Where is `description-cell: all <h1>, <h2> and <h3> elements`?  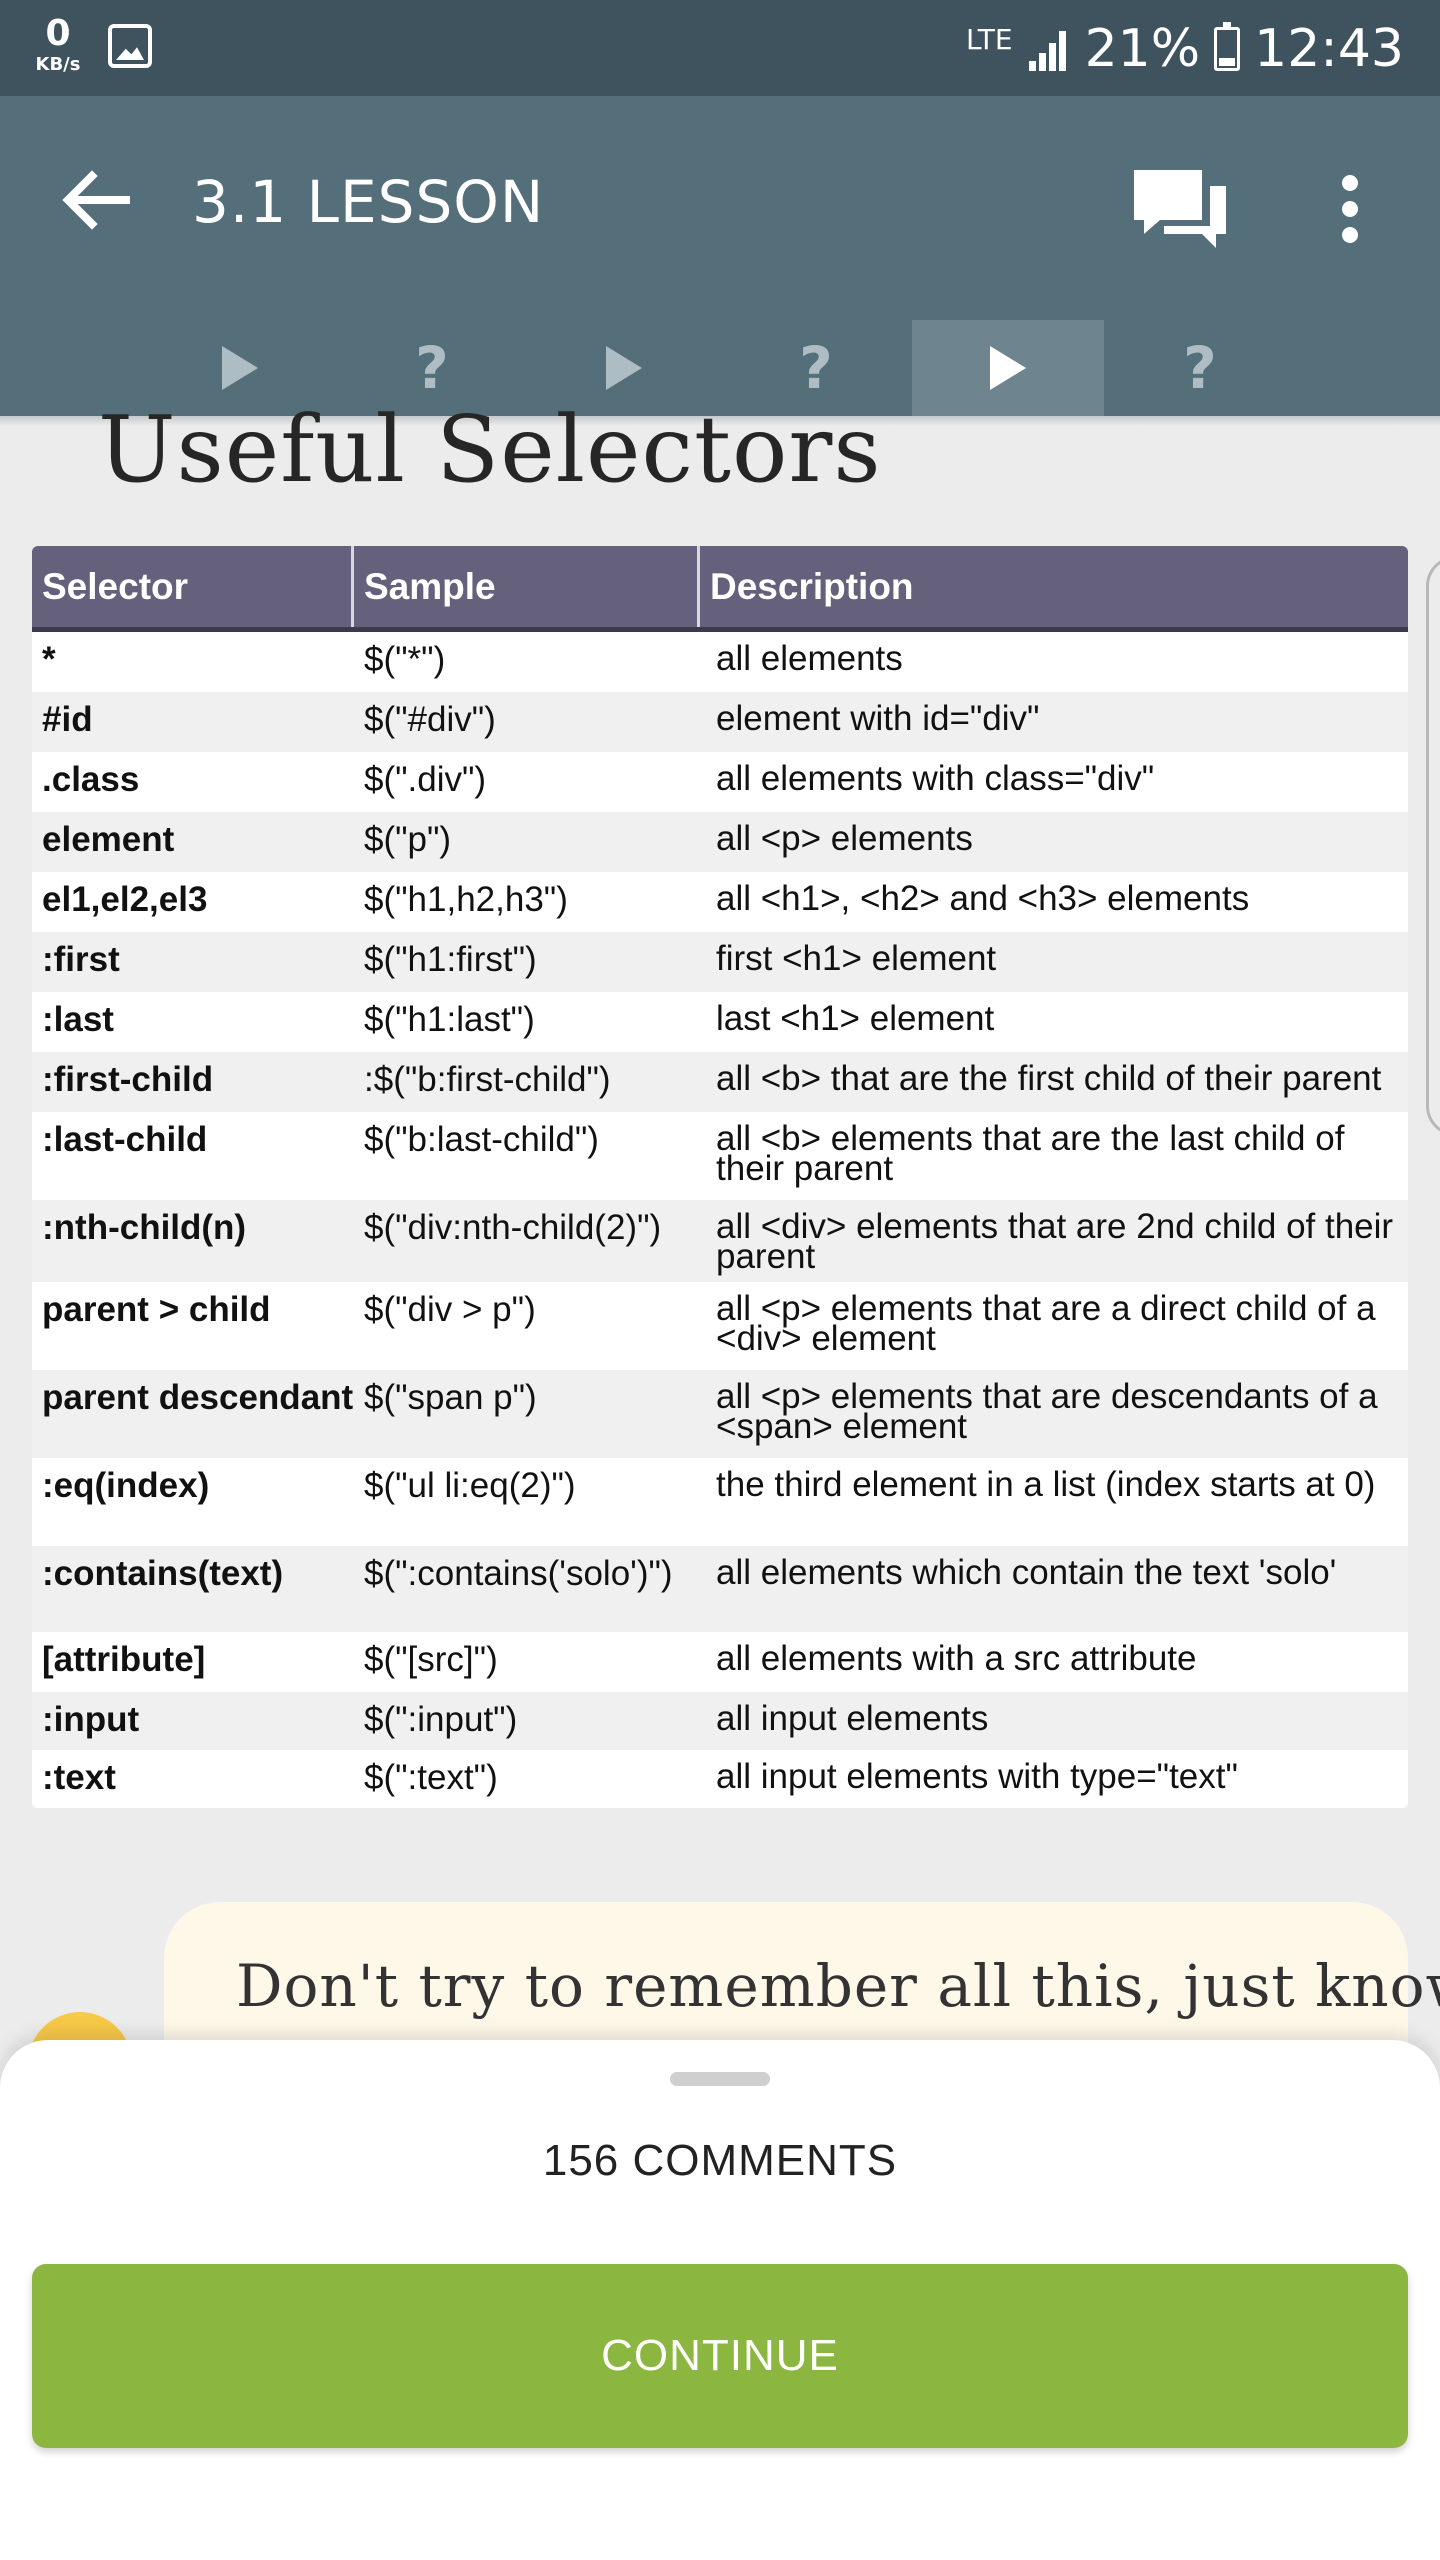
description-cell: all <h1>, <h2> and <h3> elements is located at coordinates (983, 898).